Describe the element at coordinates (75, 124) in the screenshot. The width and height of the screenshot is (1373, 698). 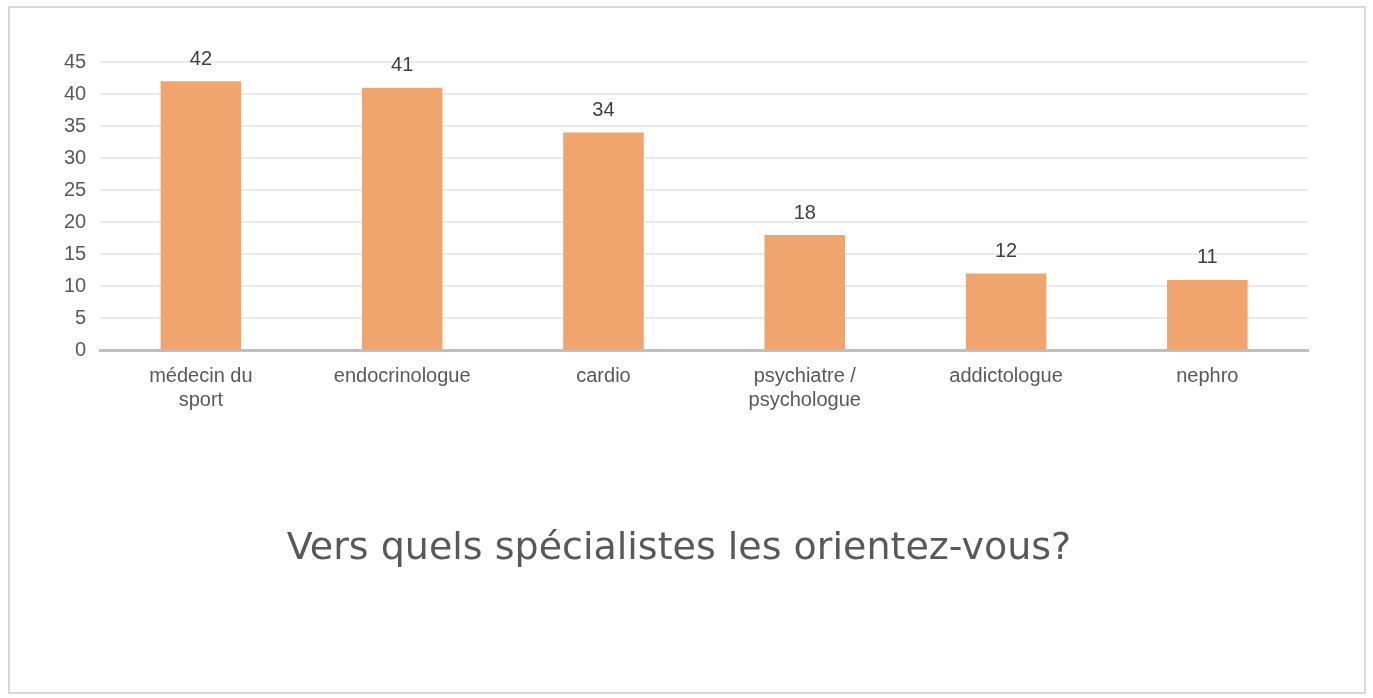
I see `y-tick-label: 35` at that location.